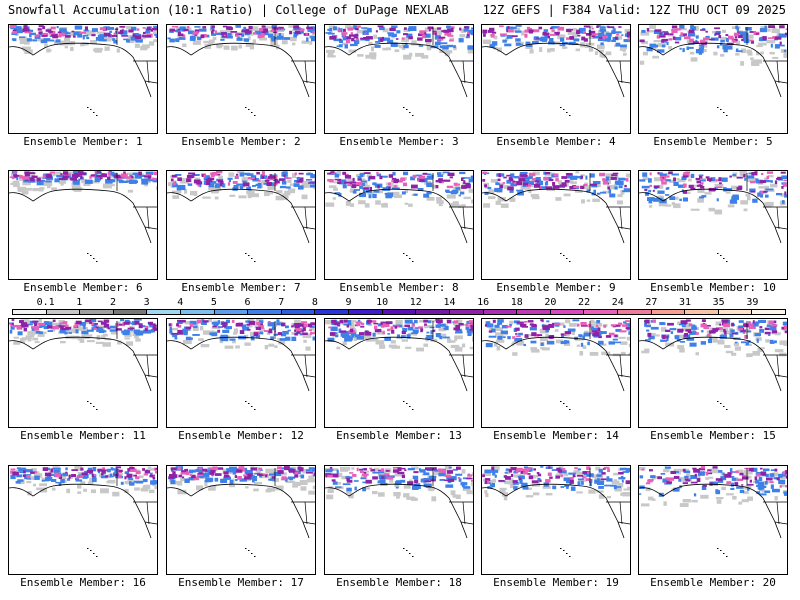 The height and width of the screenshot is (600, 800). I want to click on colorbar-swatch, so click(231, 312).